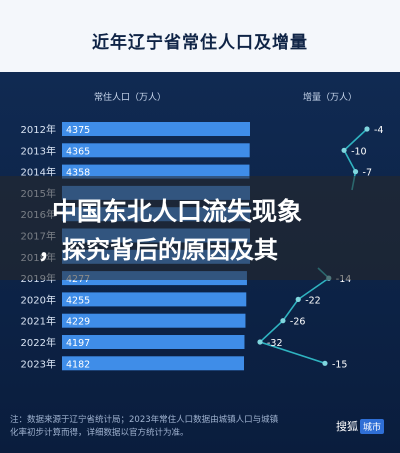 The width and height of the screenshot is (400, 453). I want to click on watermark-tag: 城市, so click(372, 426).